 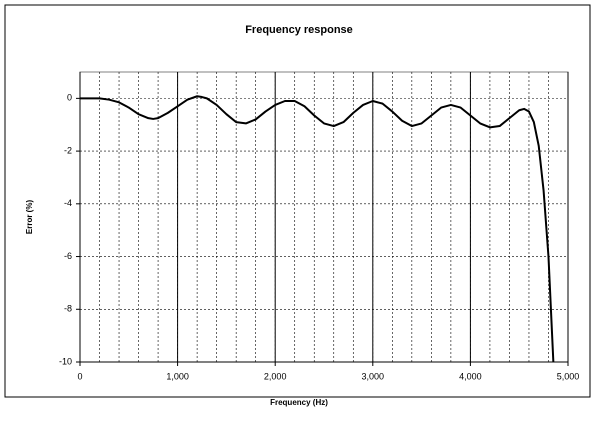 I want to click on y-tick-label: -6, so click(x=68, y=256).